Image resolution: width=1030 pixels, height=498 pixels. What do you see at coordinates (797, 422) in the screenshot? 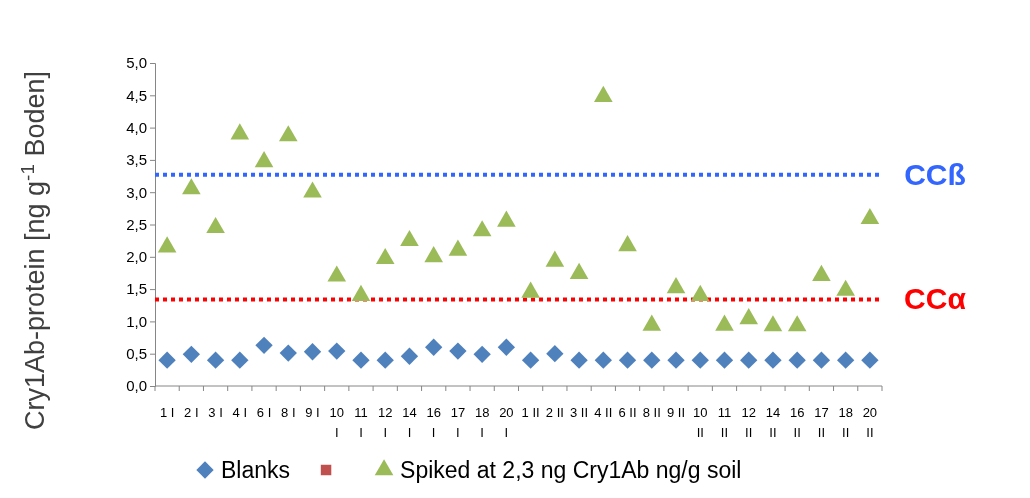
I see `x-tick-label: 16 II` at bounding box center [797, 422].